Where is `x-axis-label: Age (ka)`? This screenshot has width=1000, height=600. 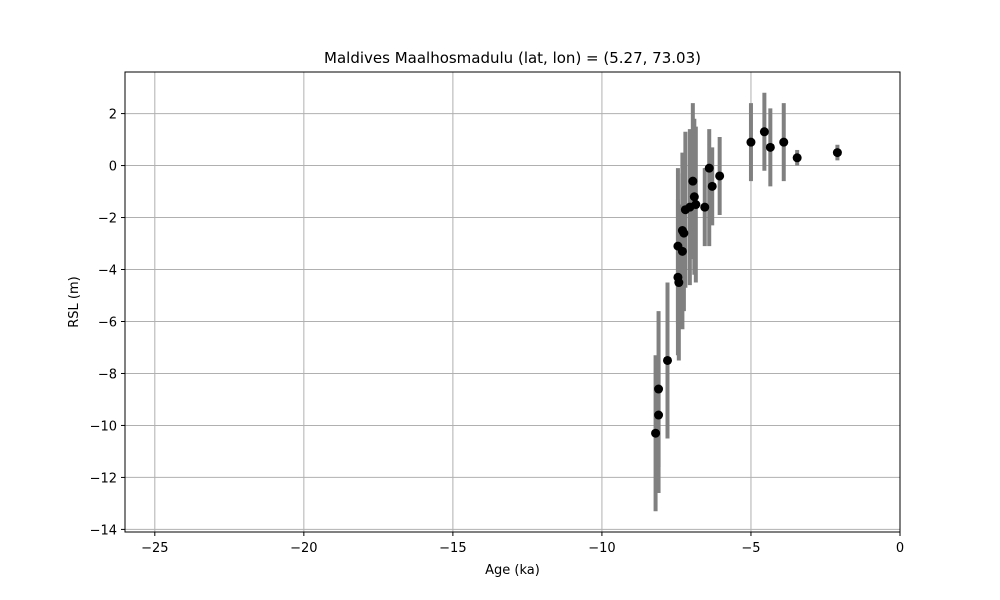 x-axis-label: Age (ka) is located at coordinates (512, 570).